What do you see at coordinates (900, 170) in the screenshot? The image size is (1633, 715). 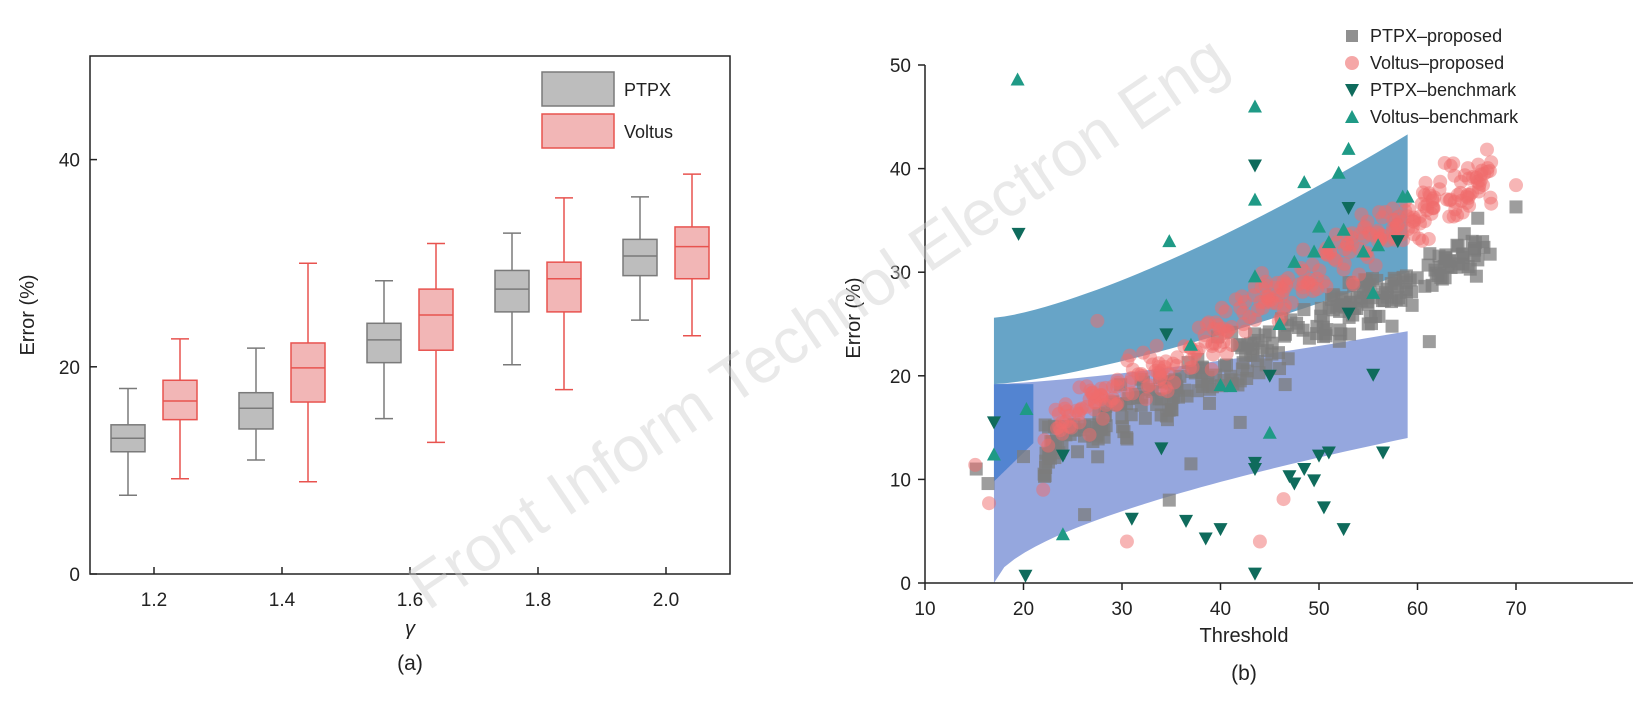 I see `y-tick-label: 40` at bounding box center [900, 170].